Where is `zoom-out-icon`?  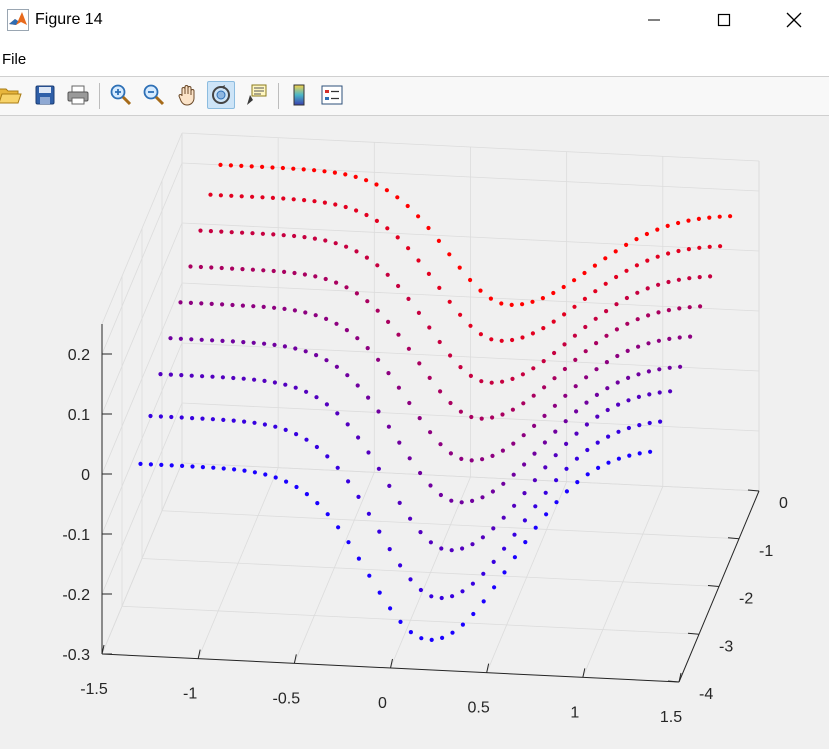 zoom-out-icon is located at coordinates (154, 95).